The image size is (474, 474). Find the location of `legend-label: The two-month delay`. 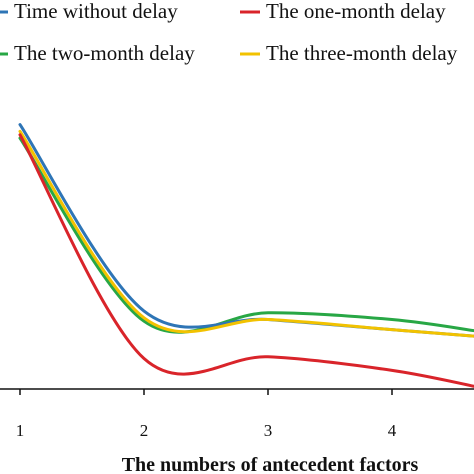

legend-label: The two-month delay is located at coordinates (104, 53).